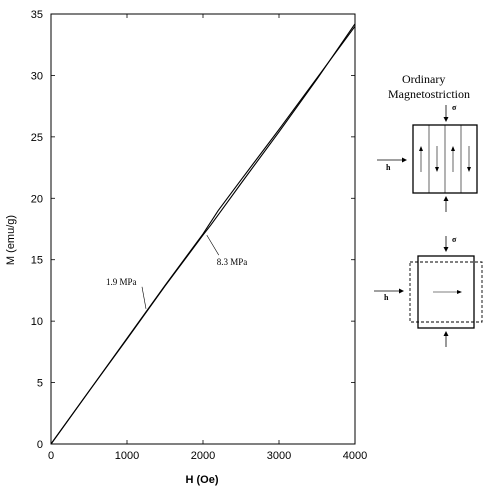  I want to click on schematic-bottom: σ h, so click(428, 291).